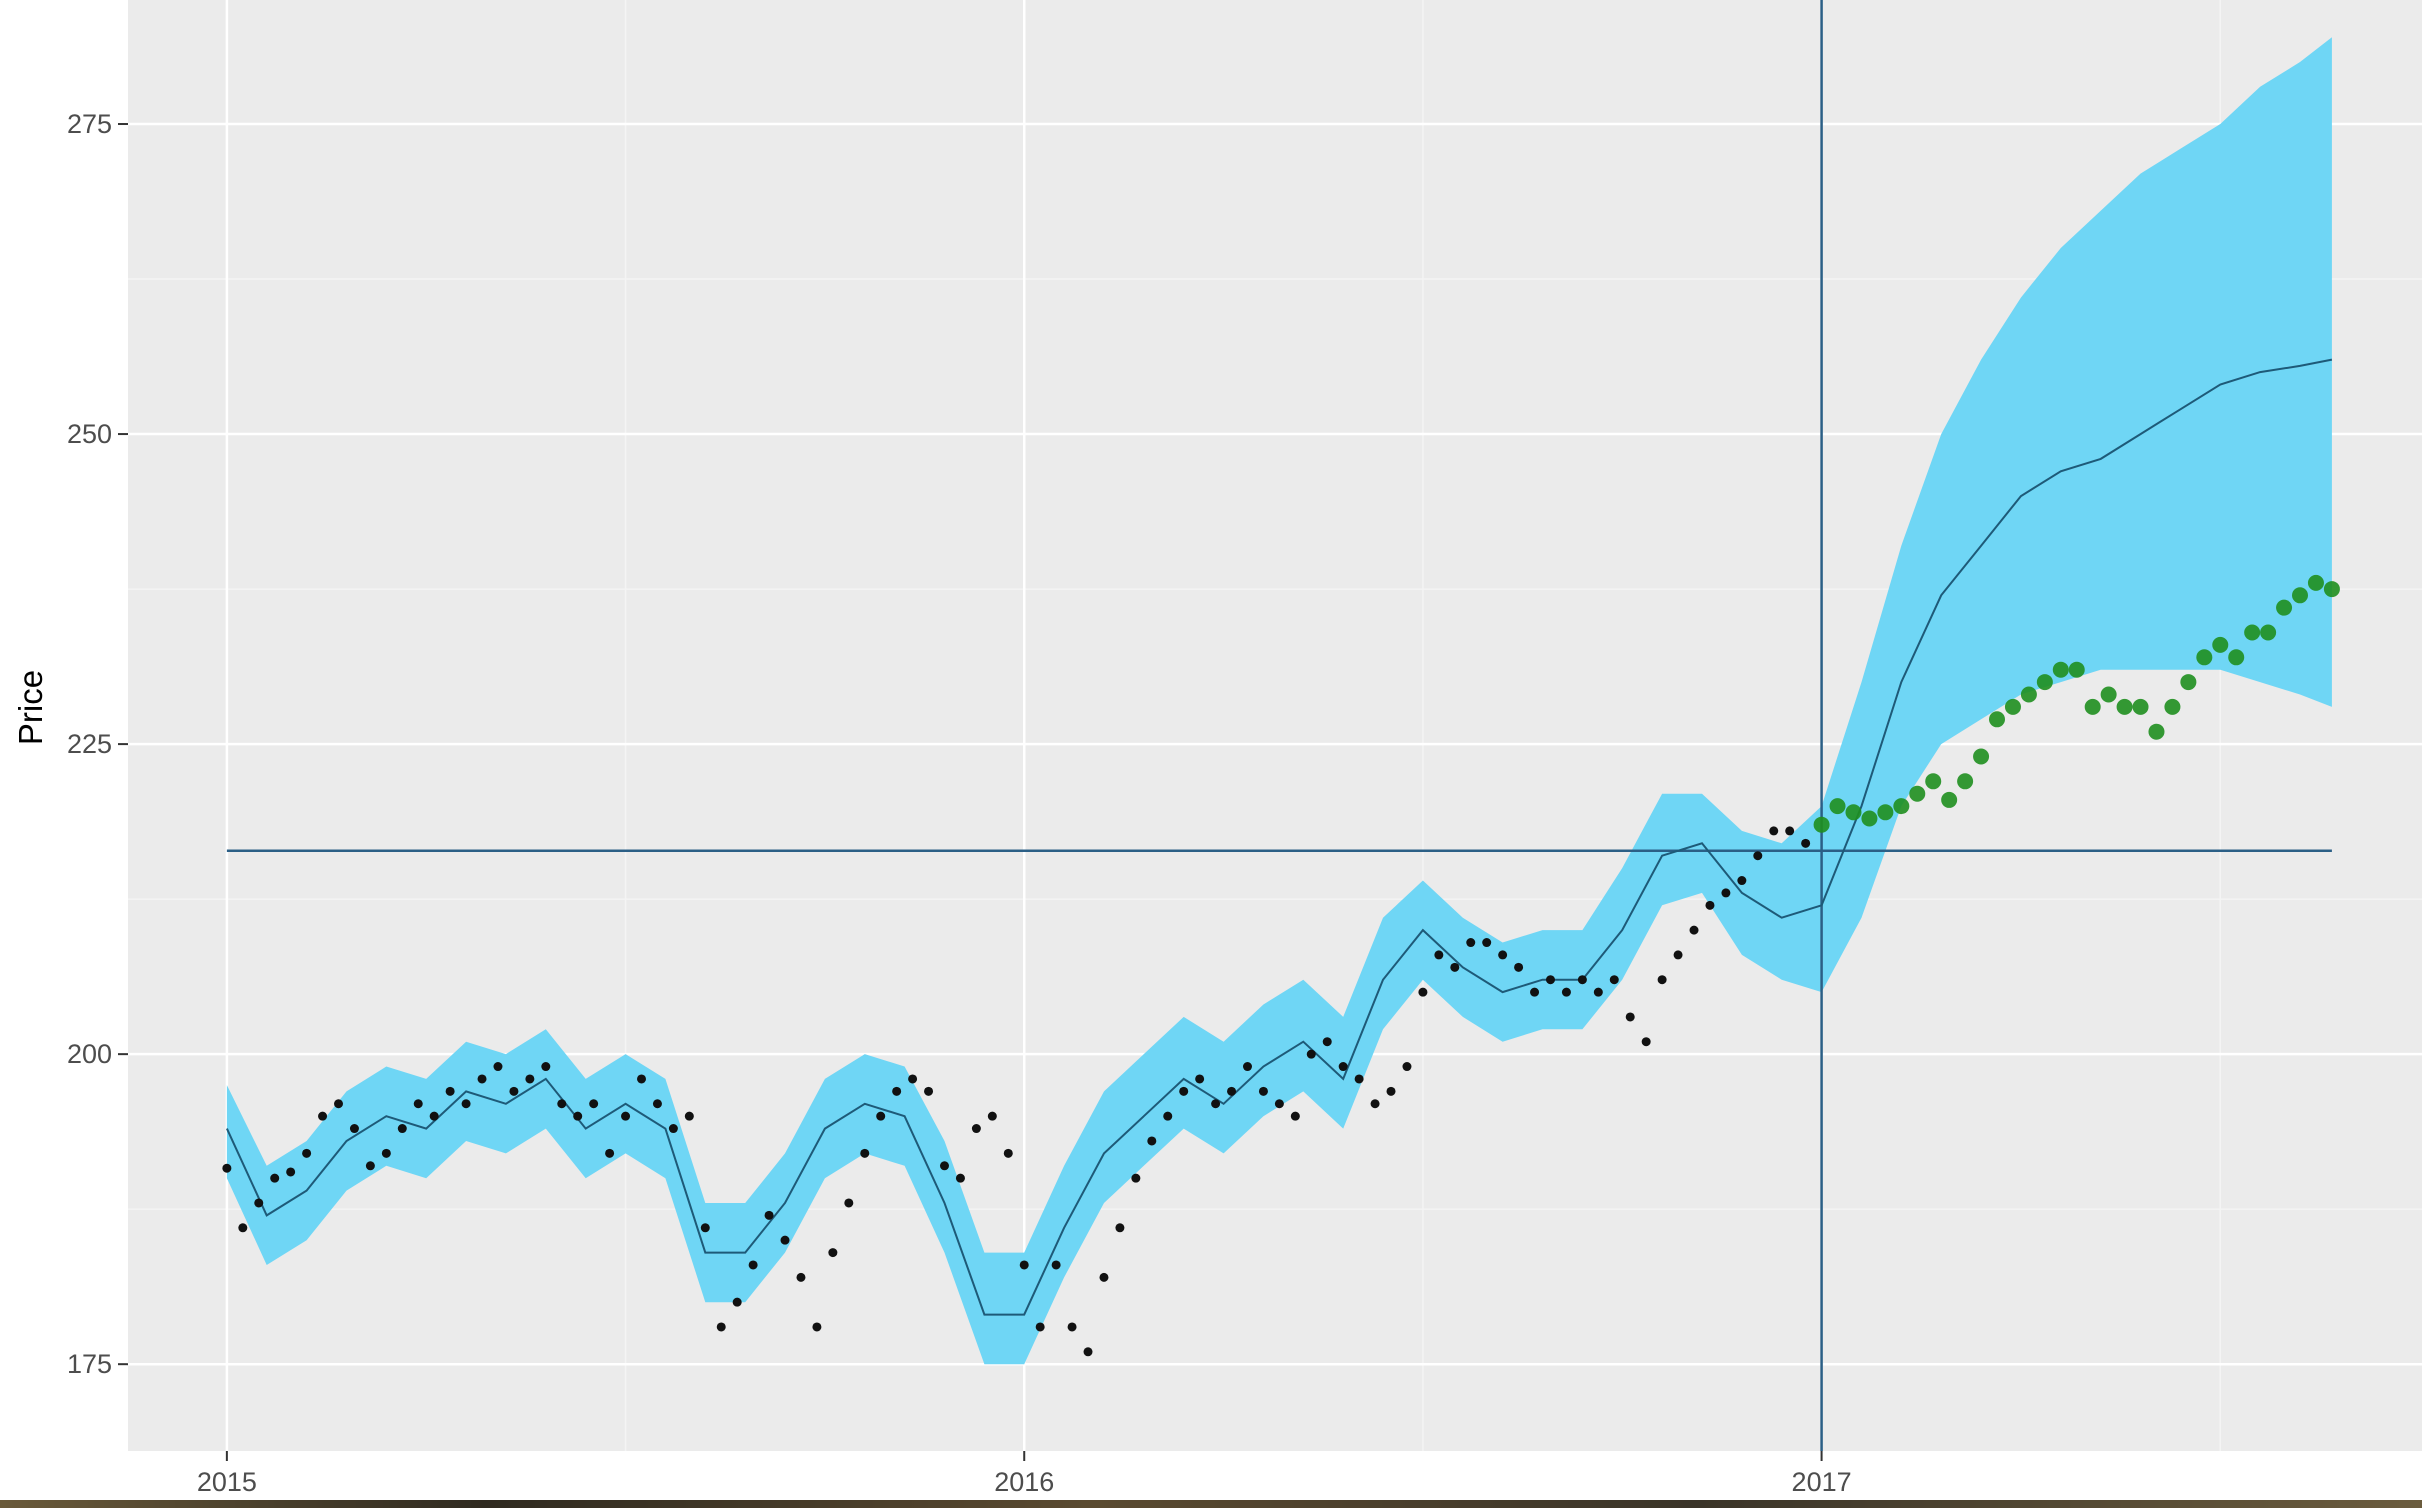 Image resolution: width=2422 pixels, height=1508 pixels. I want to click on x-tick-label: 2015, so click(227, 1482).